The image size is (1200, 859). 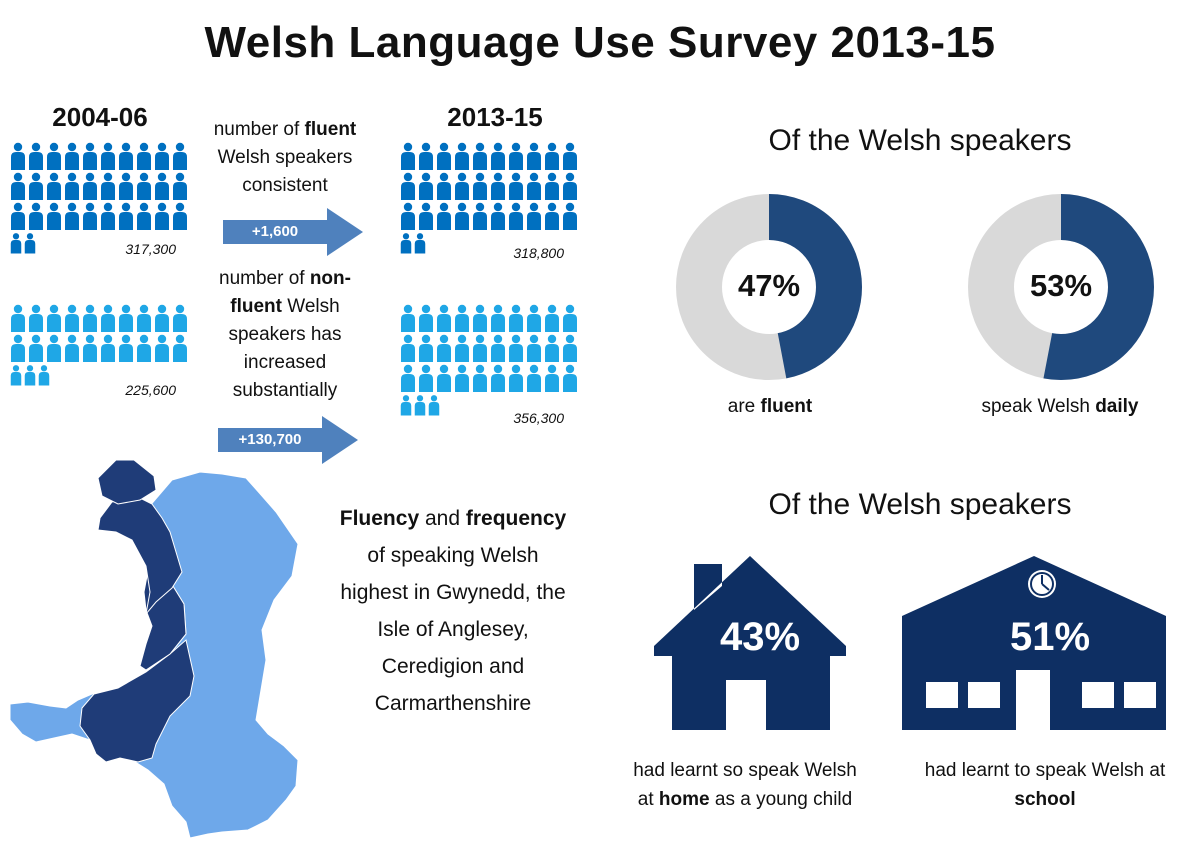 I want to click on donut-fluent-caption: are fluent, so click(x=770, y=406).